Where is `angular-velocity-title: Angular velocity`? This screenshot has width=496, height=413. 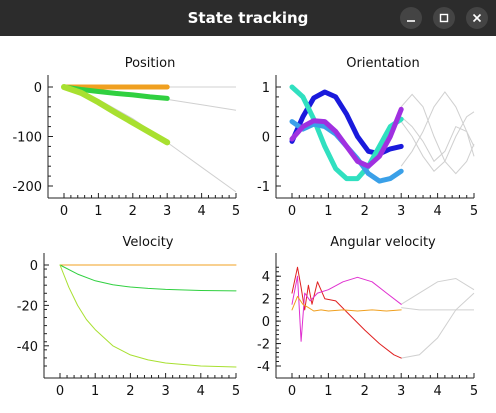
angular-velocity-title: Angular velocity is located at coordinates (383, 242).